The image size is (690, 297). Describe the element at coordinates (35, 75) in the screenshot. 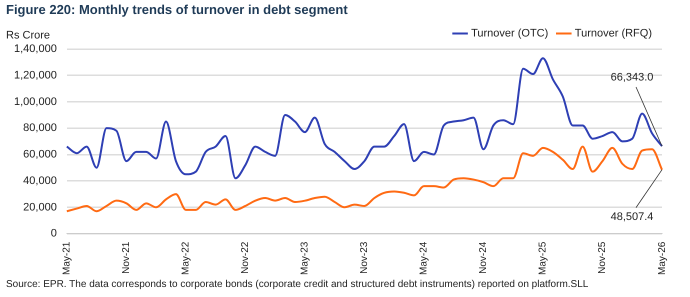

I see `y-tick-label: 1,20,000` at that location.